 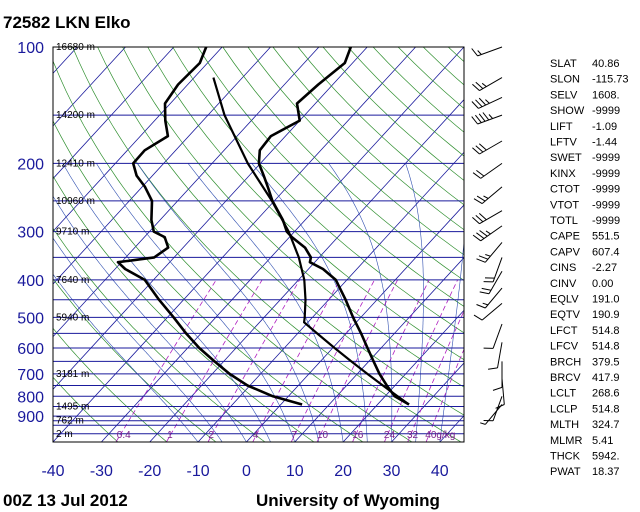 What do you see at coordinates (606, 347) in the screenshot?
I see `index-value: 514.8` at bounding box center [606, 347].